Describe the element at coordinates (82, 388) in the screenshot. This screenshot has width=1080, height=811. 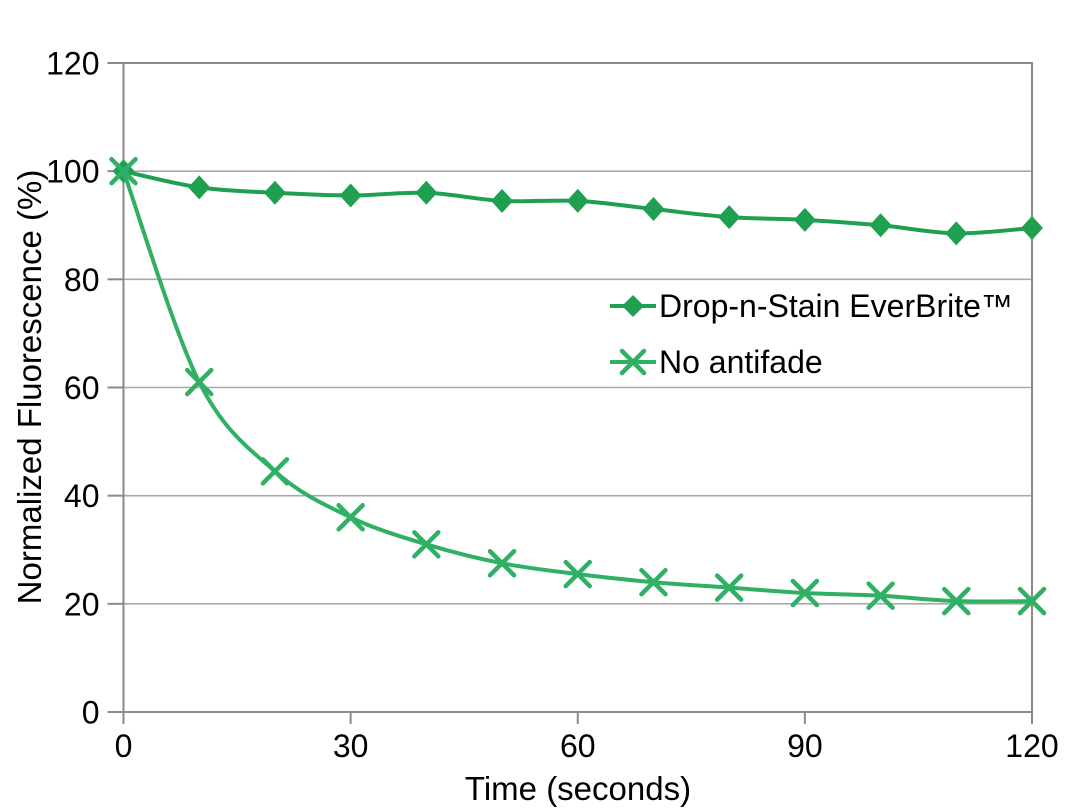
I see `y-tick-label: 60` at that location.